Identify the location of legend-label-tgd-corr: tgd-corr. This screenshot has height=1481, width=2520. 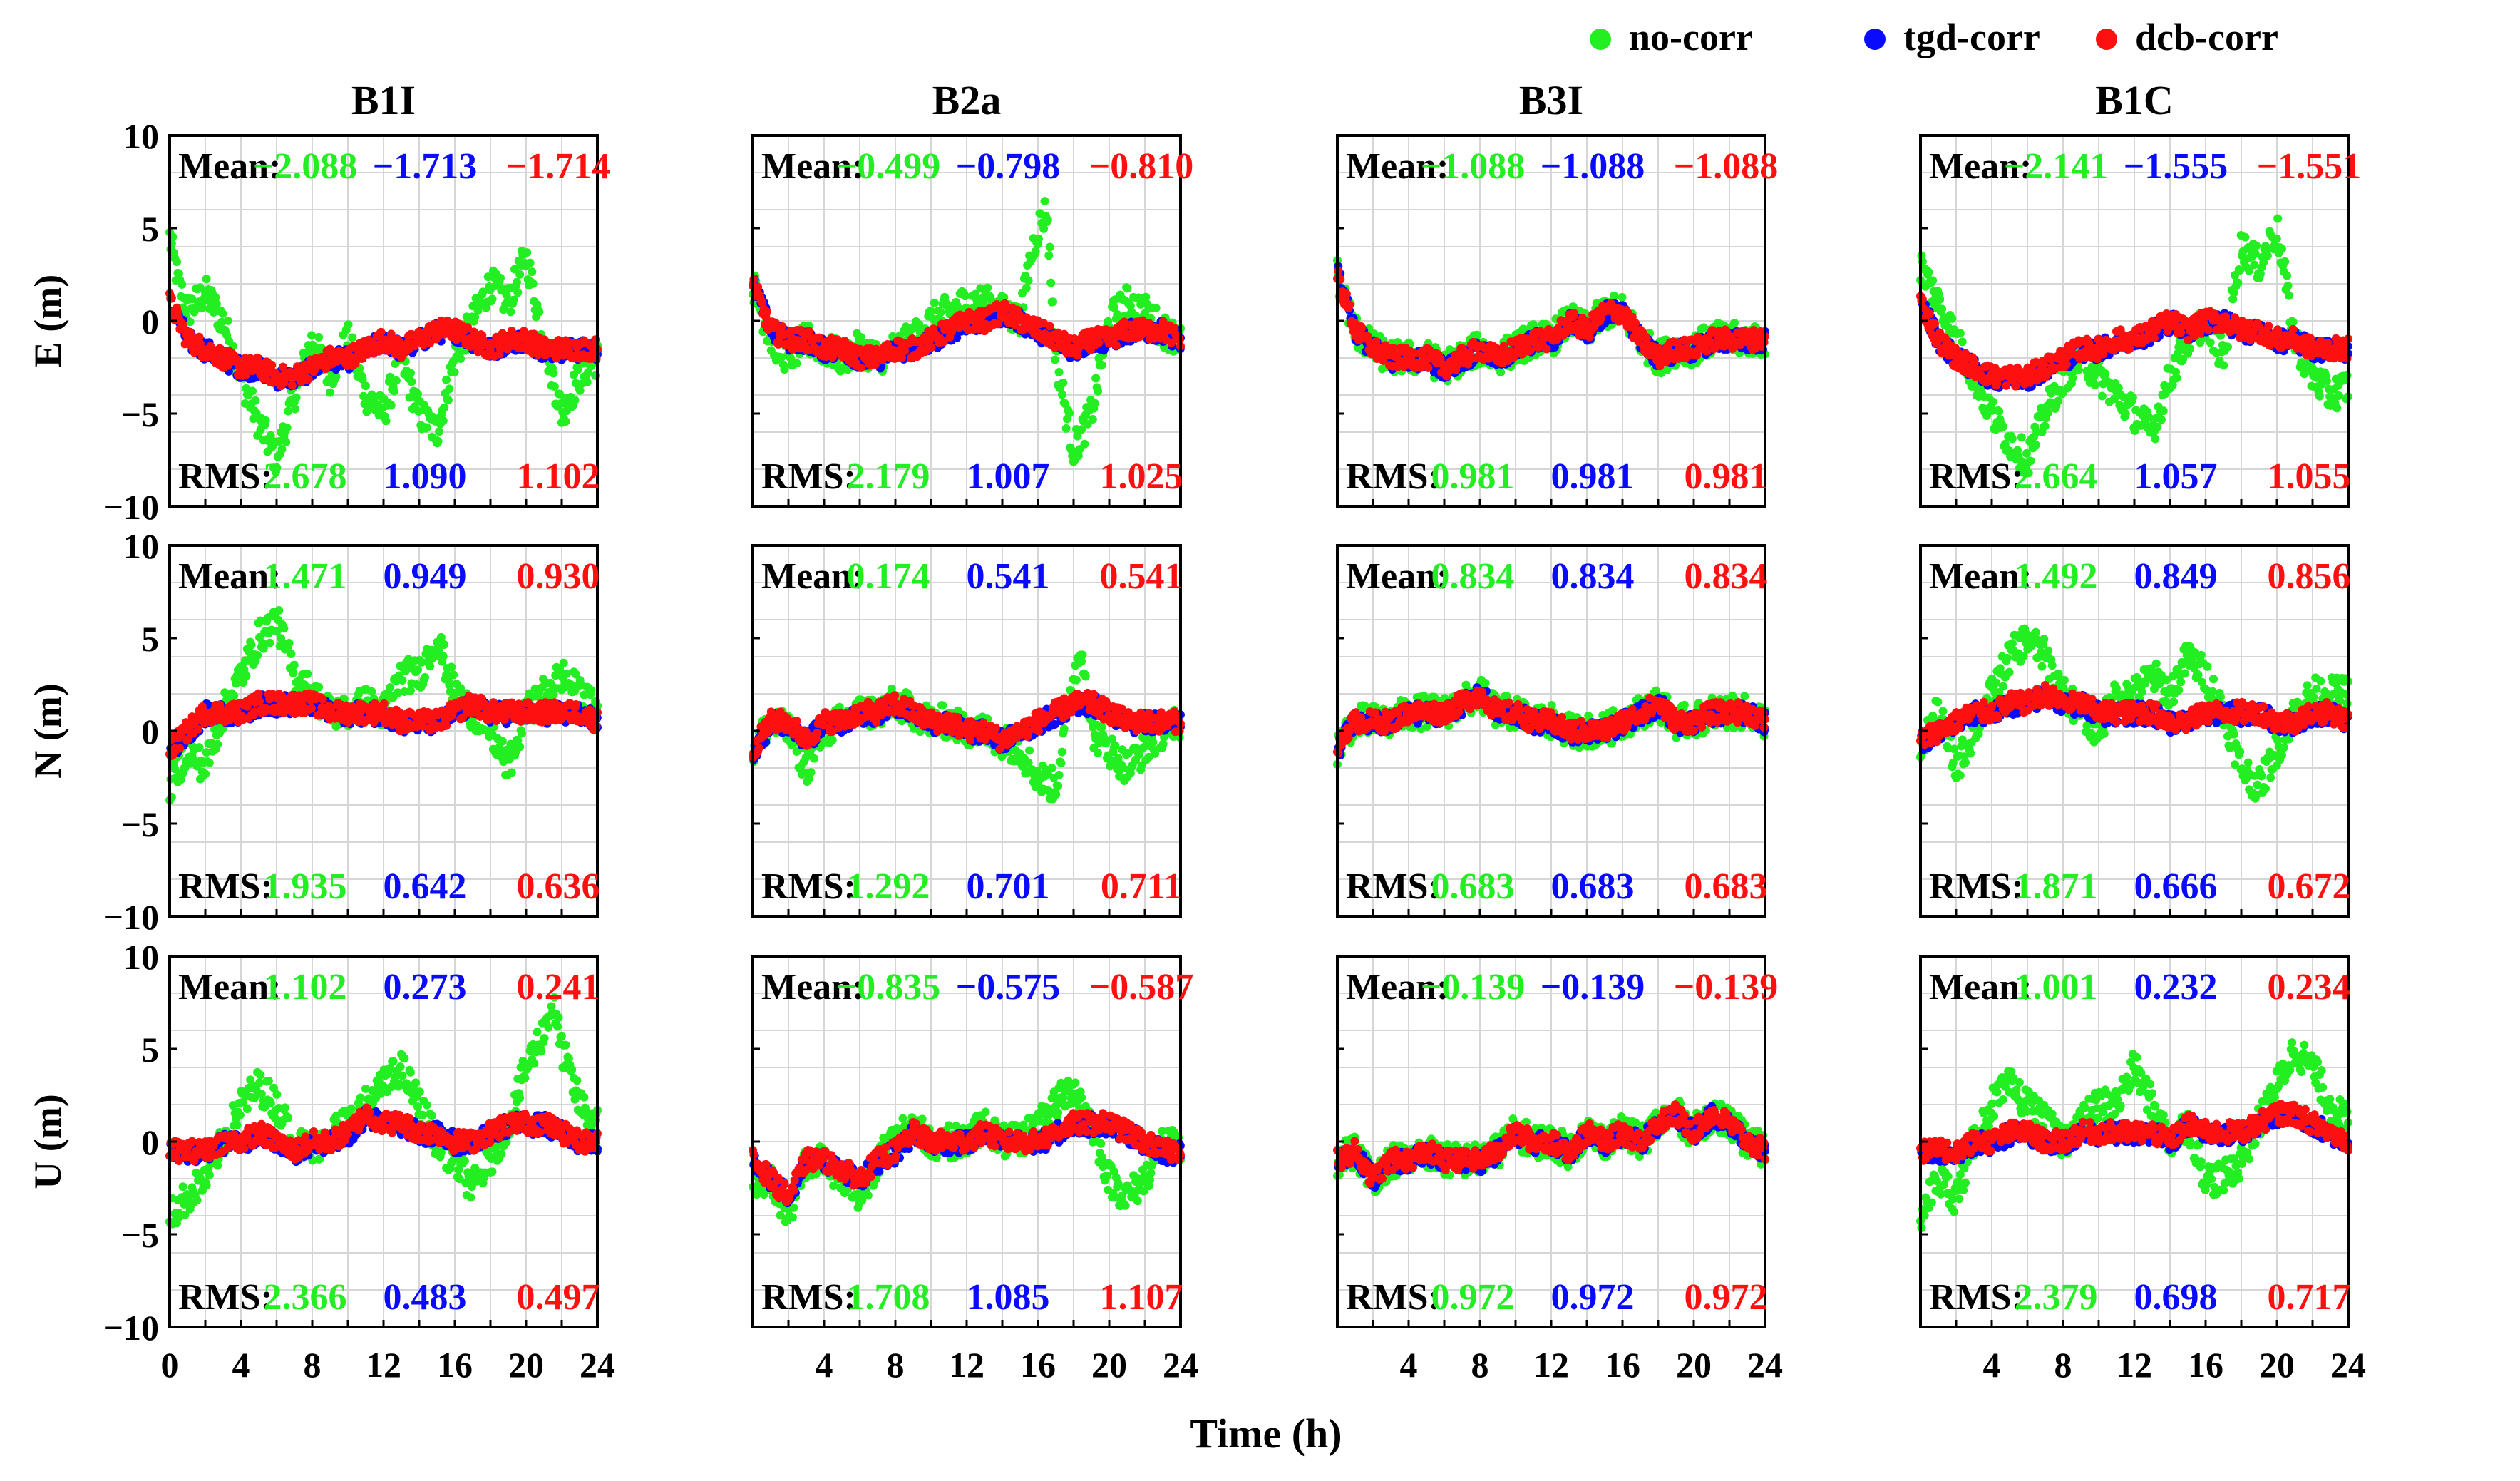
(1971, 37).